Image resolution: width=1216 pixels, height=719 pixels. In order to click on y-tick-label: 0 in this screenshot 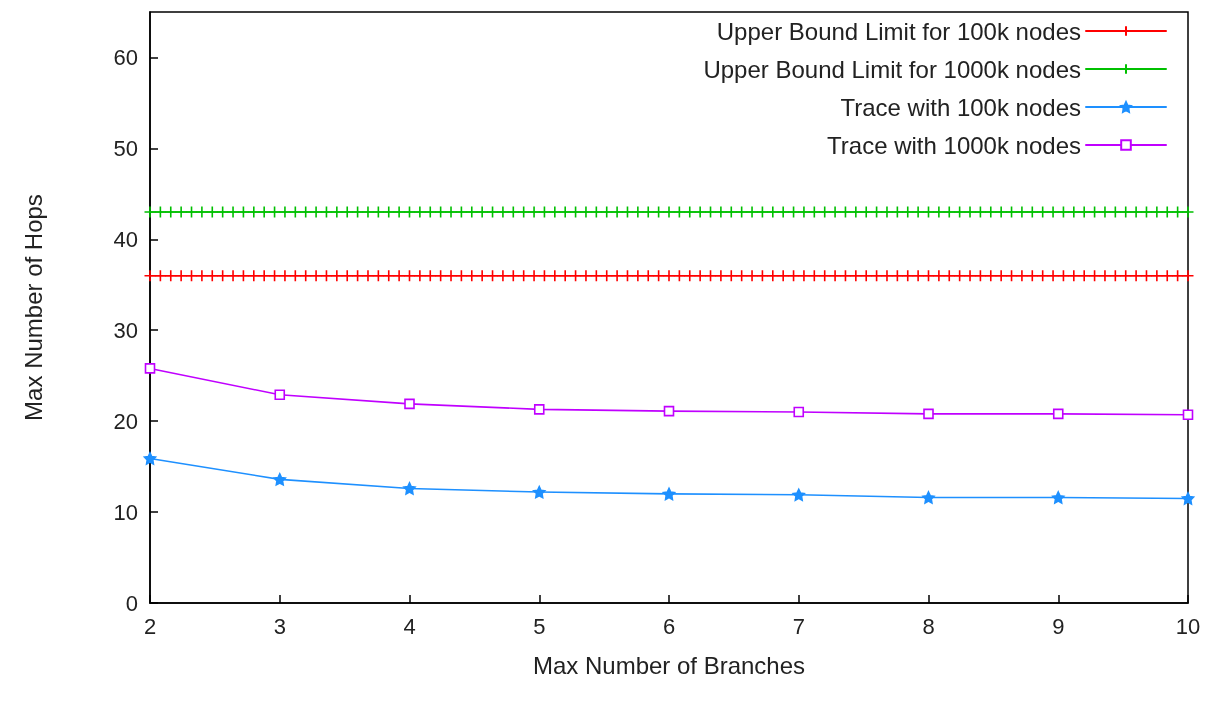, I will do `click(131, 603)`.